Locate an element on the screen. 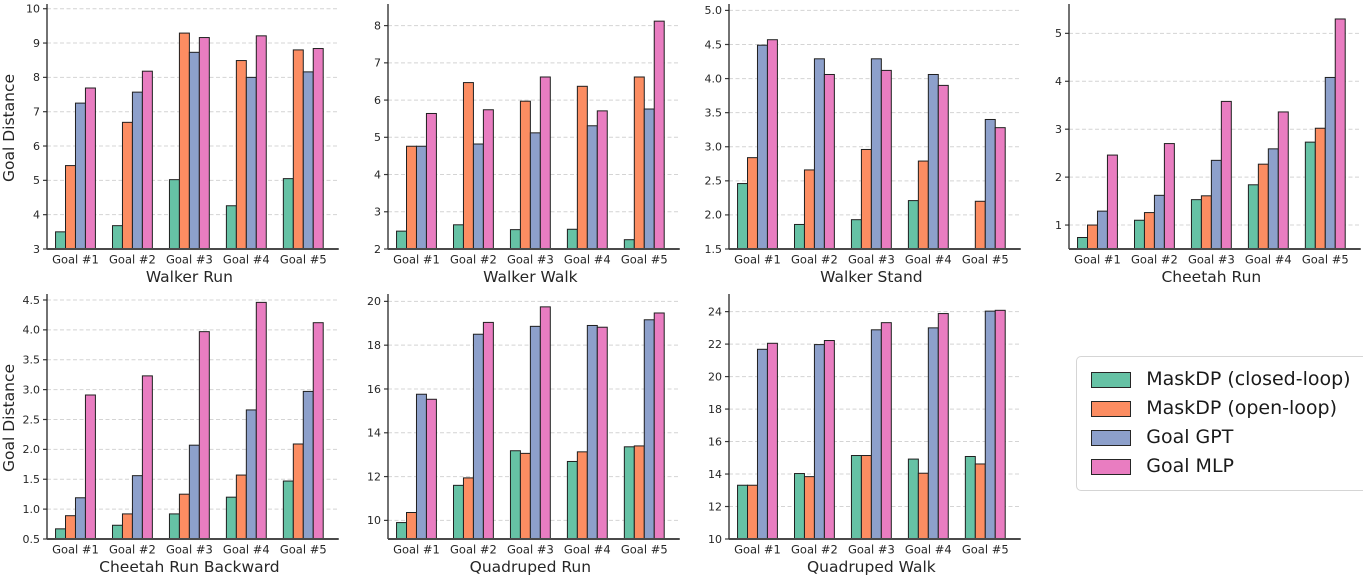  legend-label: Goal GPT is located at coordinates (1190, 437).